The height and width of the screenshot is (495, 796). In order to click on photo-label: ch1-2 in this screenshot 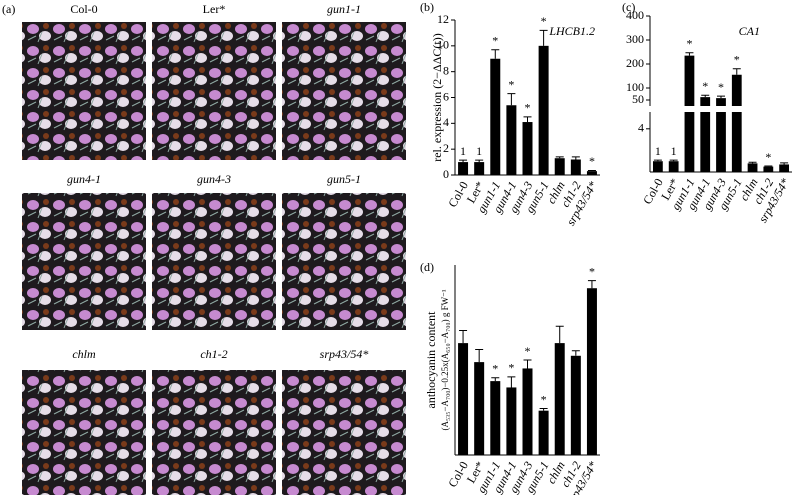, I will do `click(213, 354)`.